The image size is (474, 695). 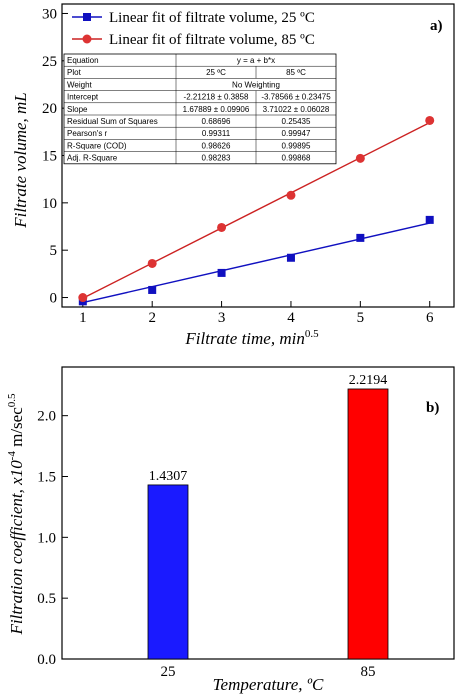 What do you see at coordinates (46, 599) in the screenshot?
I see `y-tick-label-b-0.5: 0.5` at bounding box center [46, 599].